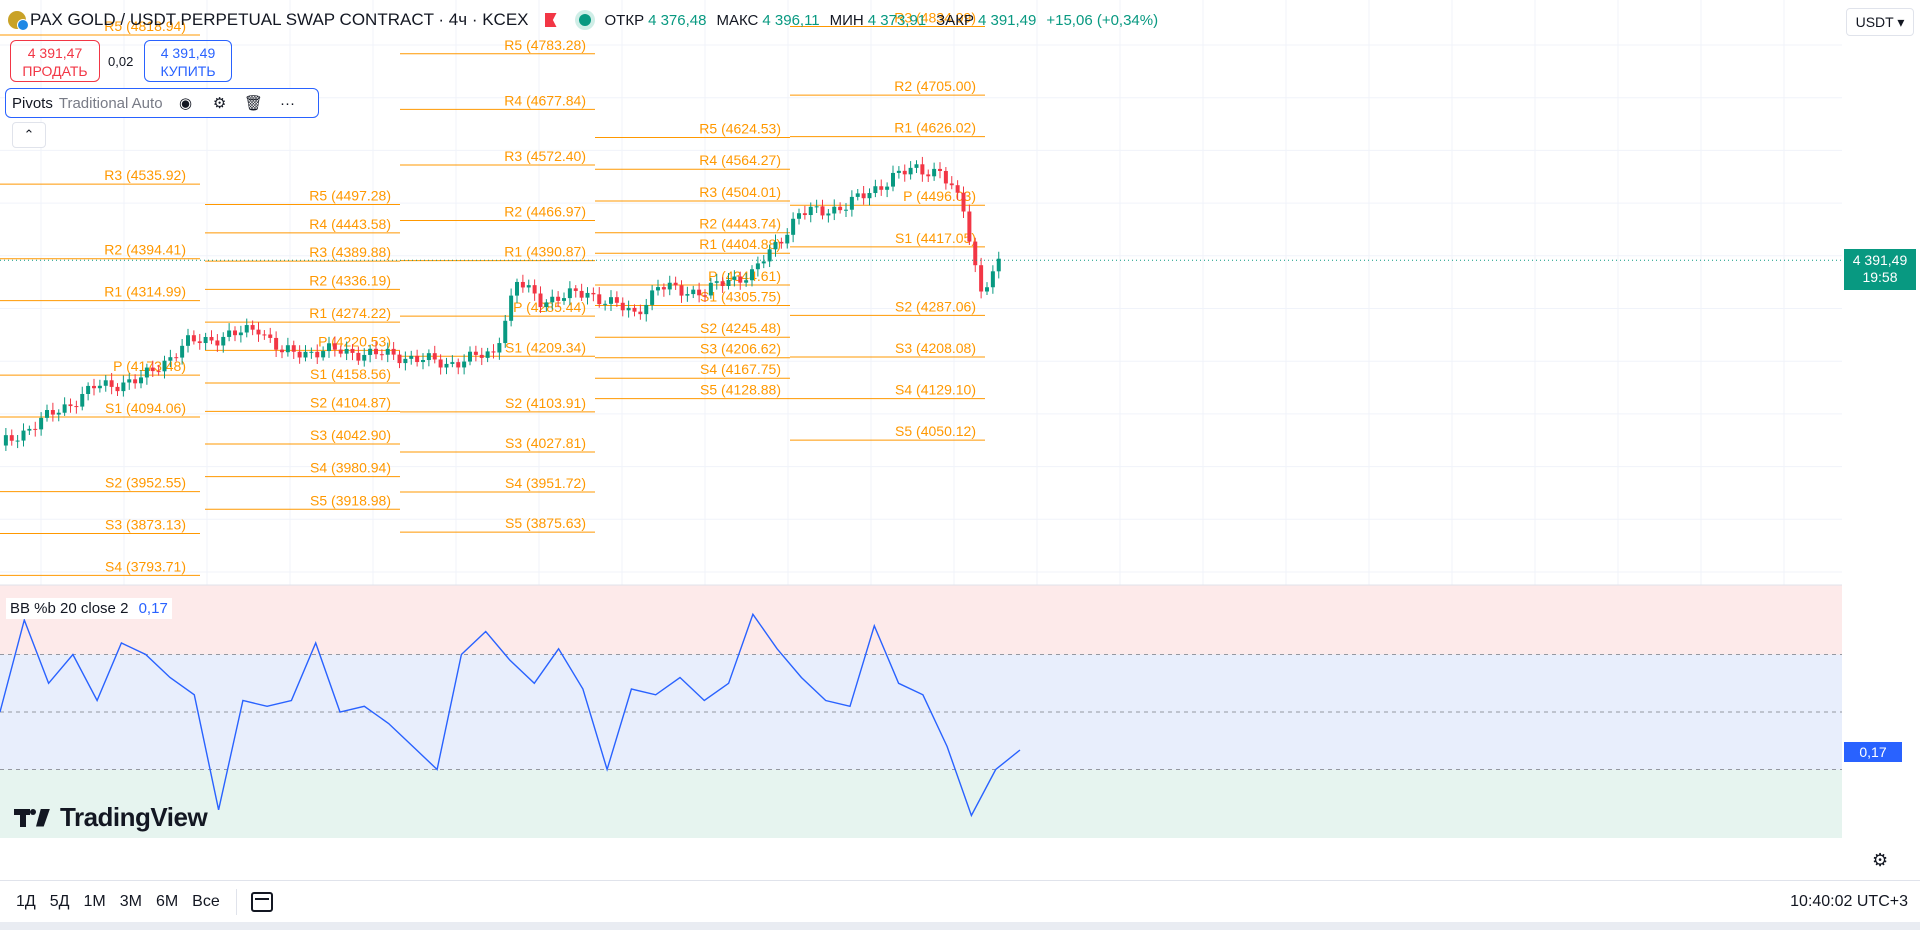 The image size is (1920, 930). Describe the element at coordinates (545, 252) in the screenshot. I see `pivot-level-label: R1 (4390.87)` at that location.